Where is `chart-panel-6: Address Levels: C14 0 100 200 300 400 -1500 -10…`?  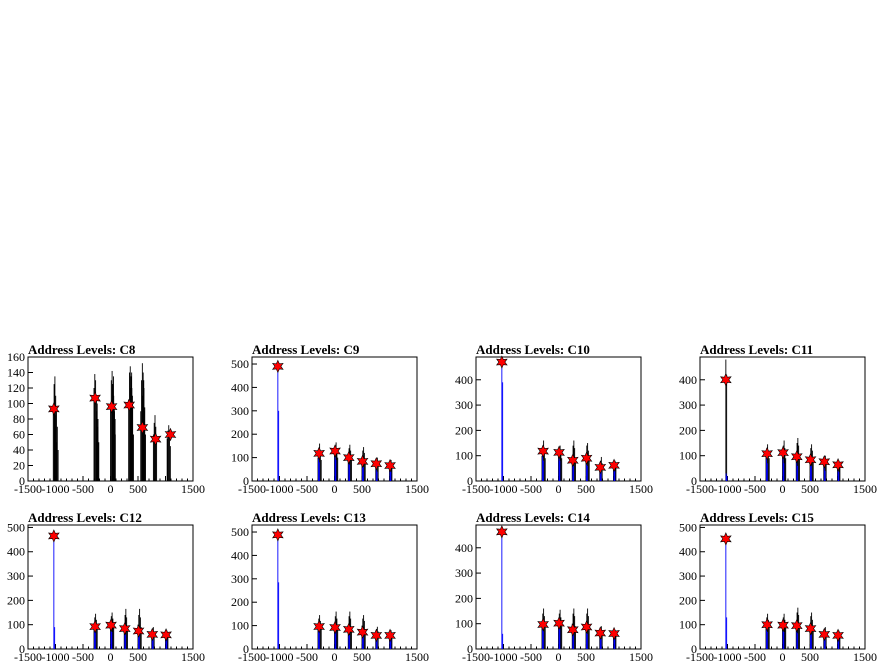 chart-panel-6: Address Levels: C14 0 100 200 300 400 -1500 -10… is located at coordinates (554, 587).